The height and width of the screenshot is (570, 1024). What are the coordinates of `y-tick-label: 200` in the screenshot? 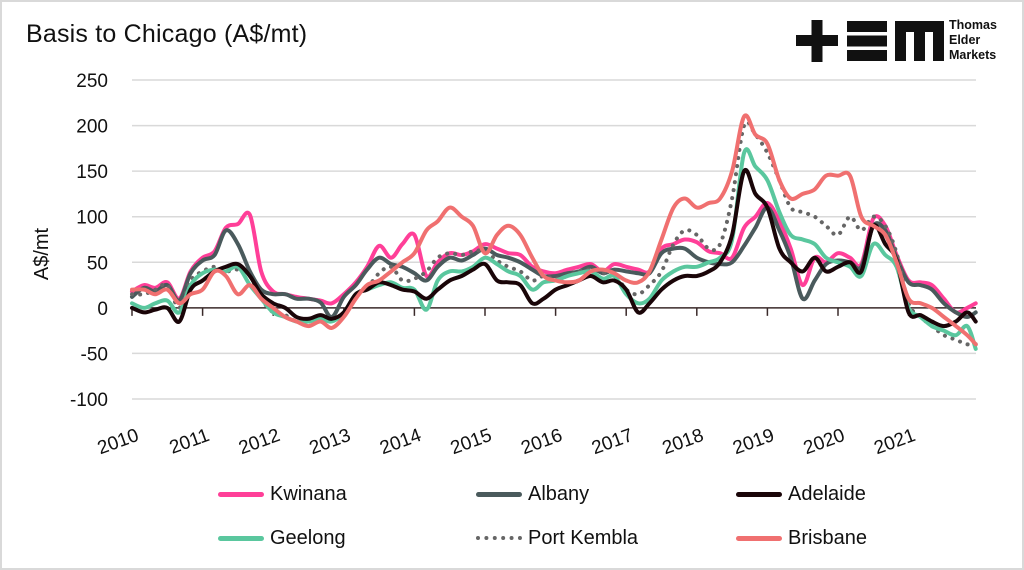 It's located at (92, 127).